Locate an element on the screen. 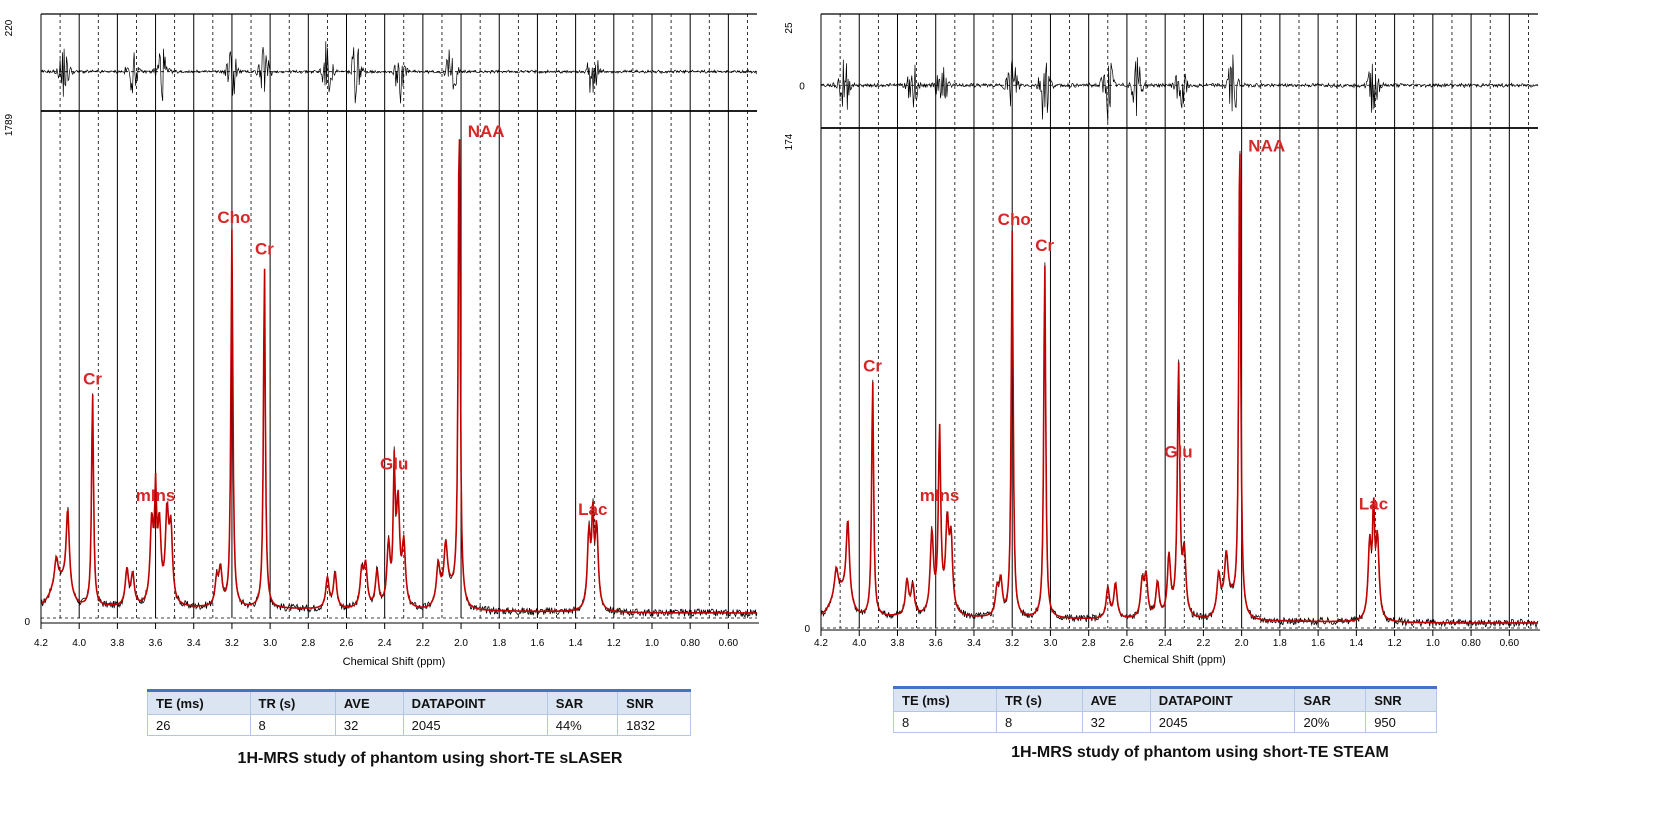  table-row: 8 8 32 2045 20% 950 is located at coordinates (1165, 722).